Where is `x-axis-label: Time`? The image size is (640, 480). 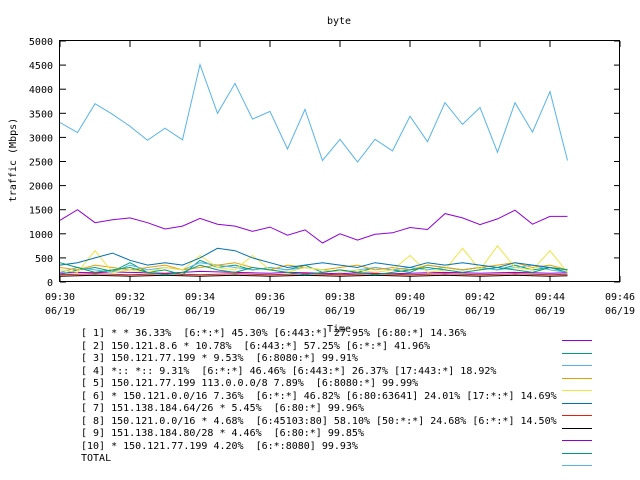
x-axis-label: Time is located at coordinates (339, 329).